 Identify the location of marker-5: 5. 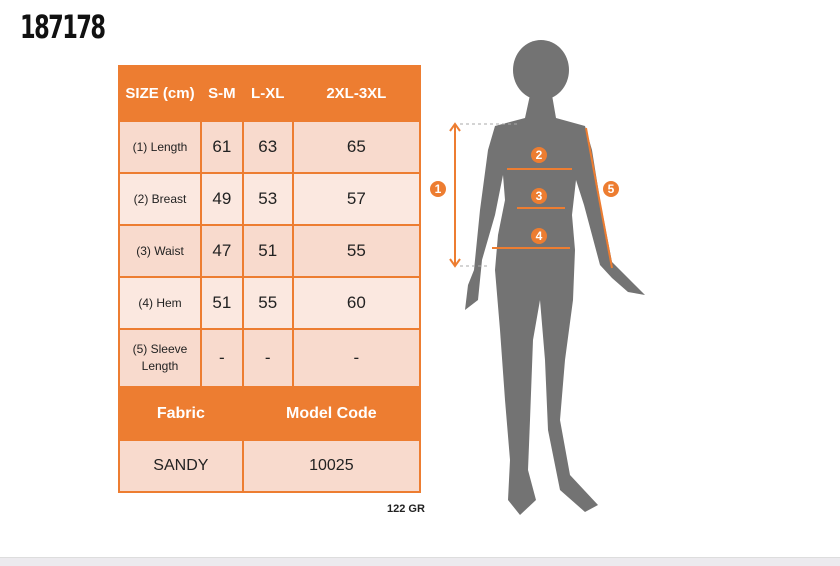
(611, 189).